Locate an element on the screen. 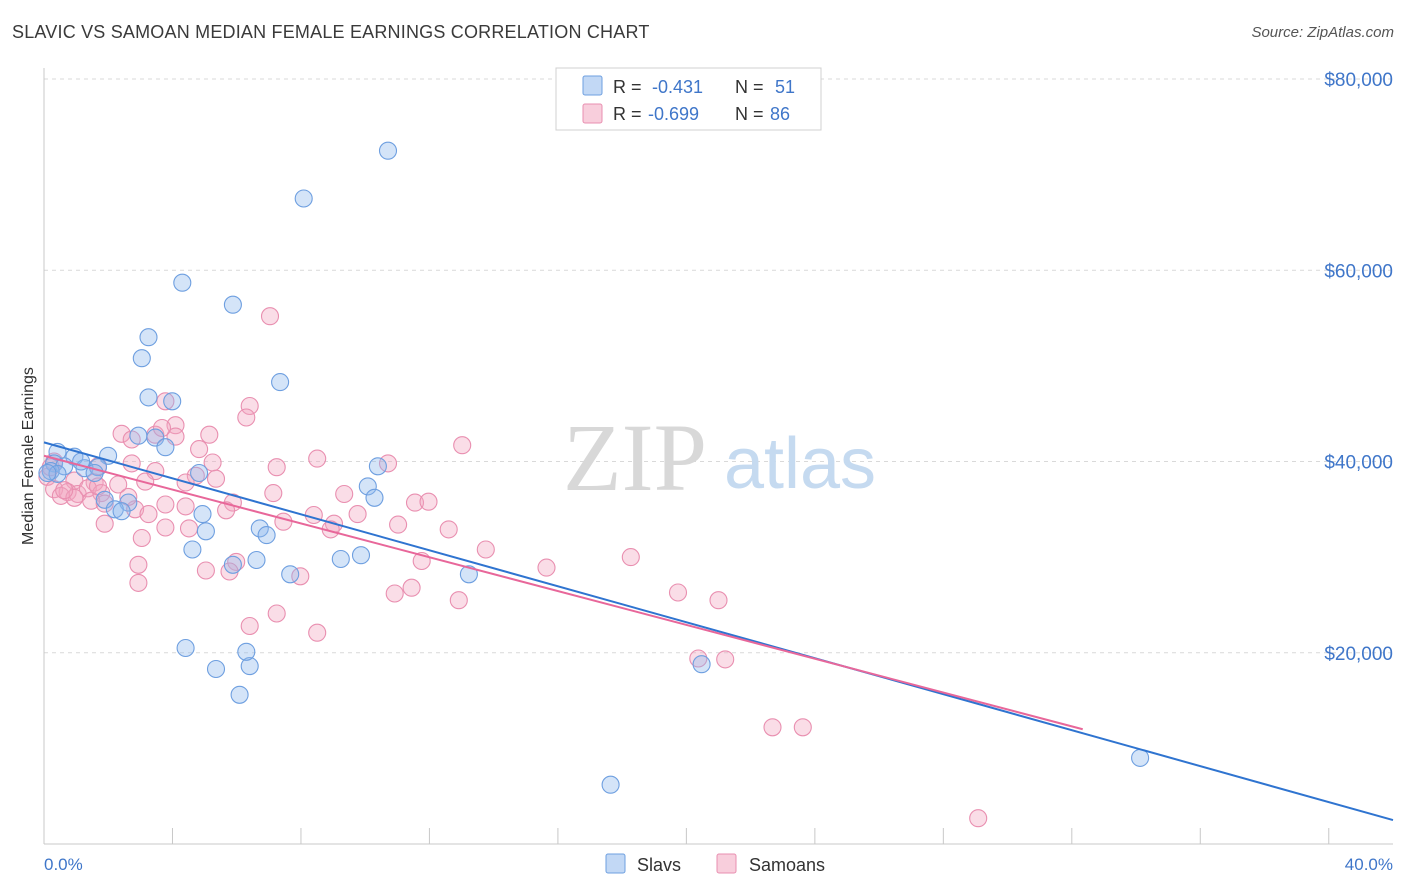  y-tick-label: $60,000 is located at coordinates (1358, 271).